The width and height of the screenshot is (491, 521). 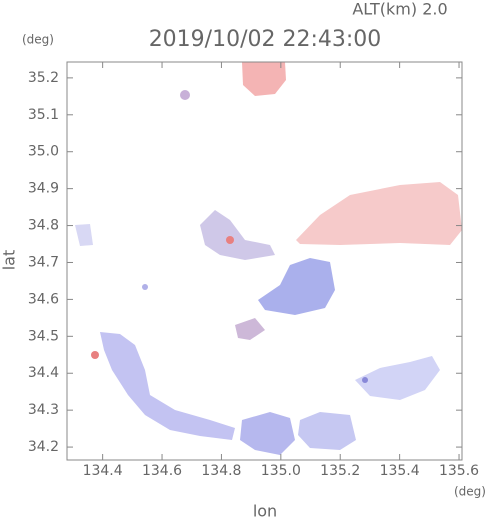 I want to click on y-tick-label: 34.4, so click(x=43, y=373).